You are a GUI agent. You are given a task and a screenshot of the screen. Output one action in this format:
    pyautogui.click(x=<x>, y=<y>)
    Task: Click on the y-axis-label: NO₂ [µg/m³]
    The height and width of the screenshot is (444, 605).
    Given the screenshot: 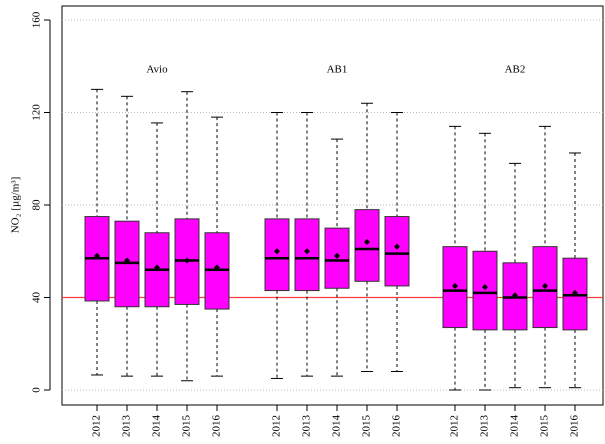 What is the action you would take?
    pyautogui.click(x=16, y=205)
    